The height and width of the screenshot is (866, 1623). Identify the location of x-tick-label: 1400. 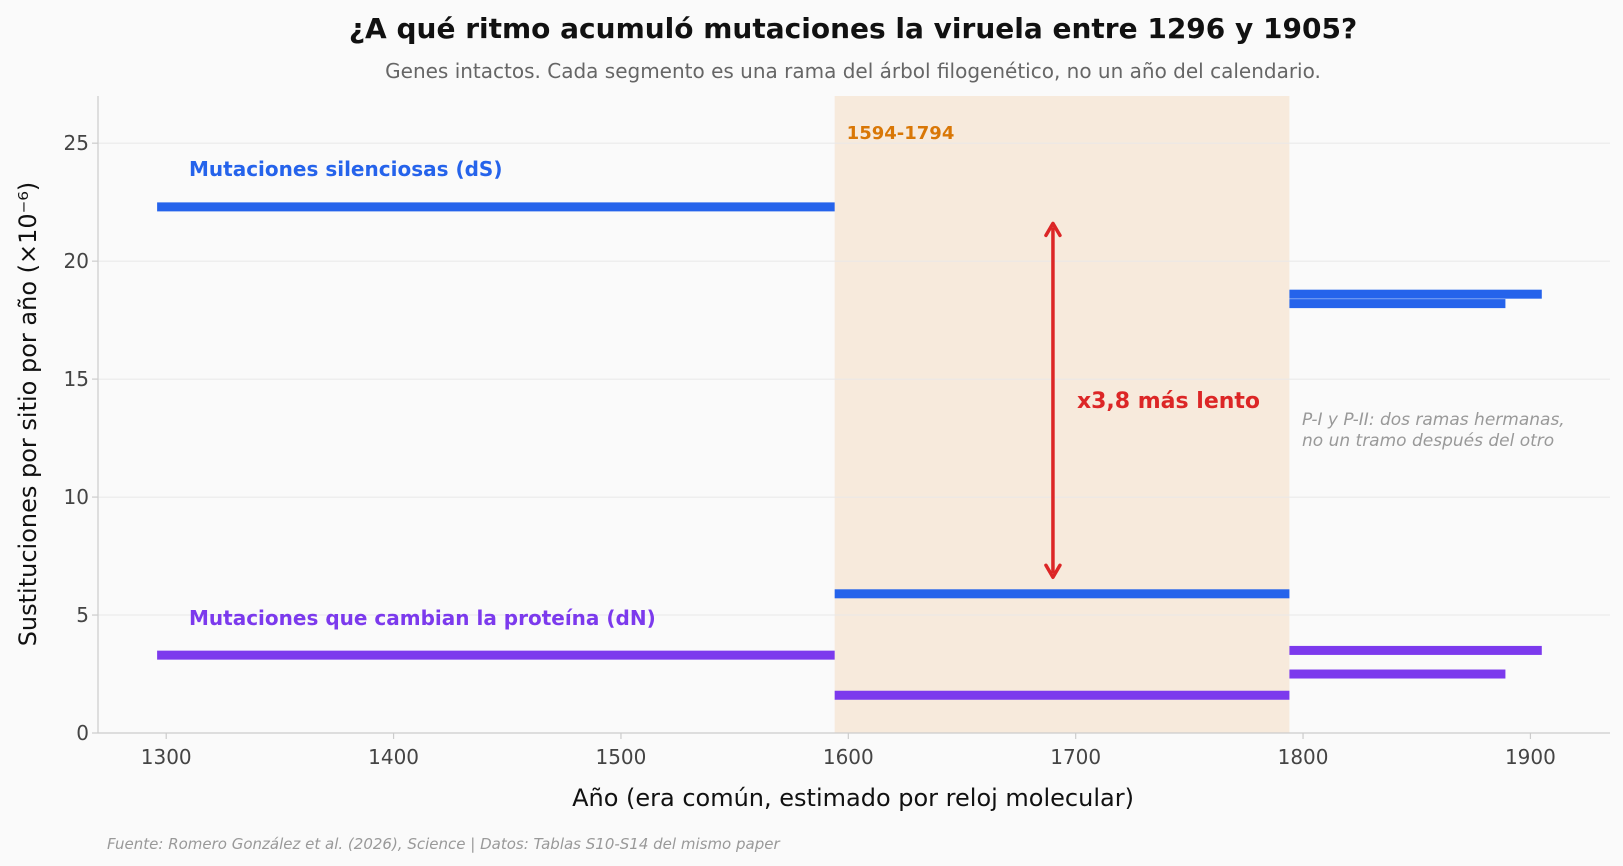
(393, 757).